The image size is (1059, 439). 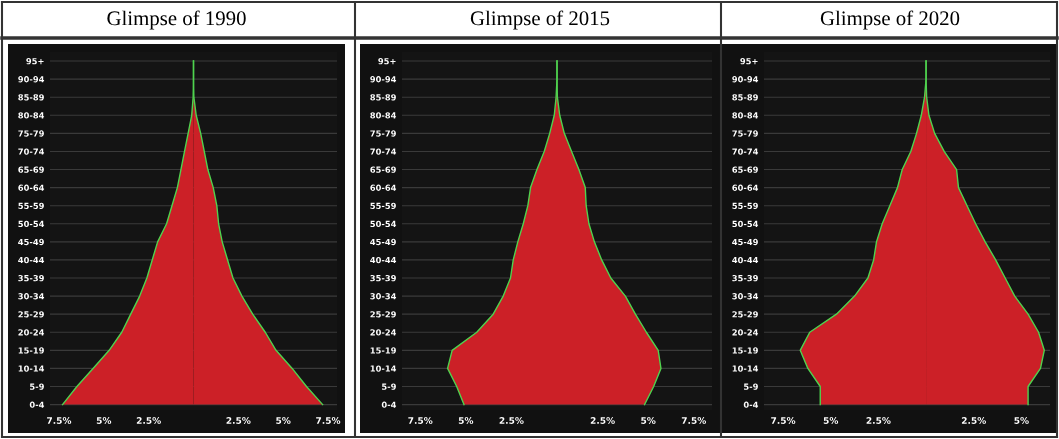 What do you see at coordinates (890, 20) in the screenshot?
I see `chart-title: Glimpse of 2020` at bounding box center [890, 20].